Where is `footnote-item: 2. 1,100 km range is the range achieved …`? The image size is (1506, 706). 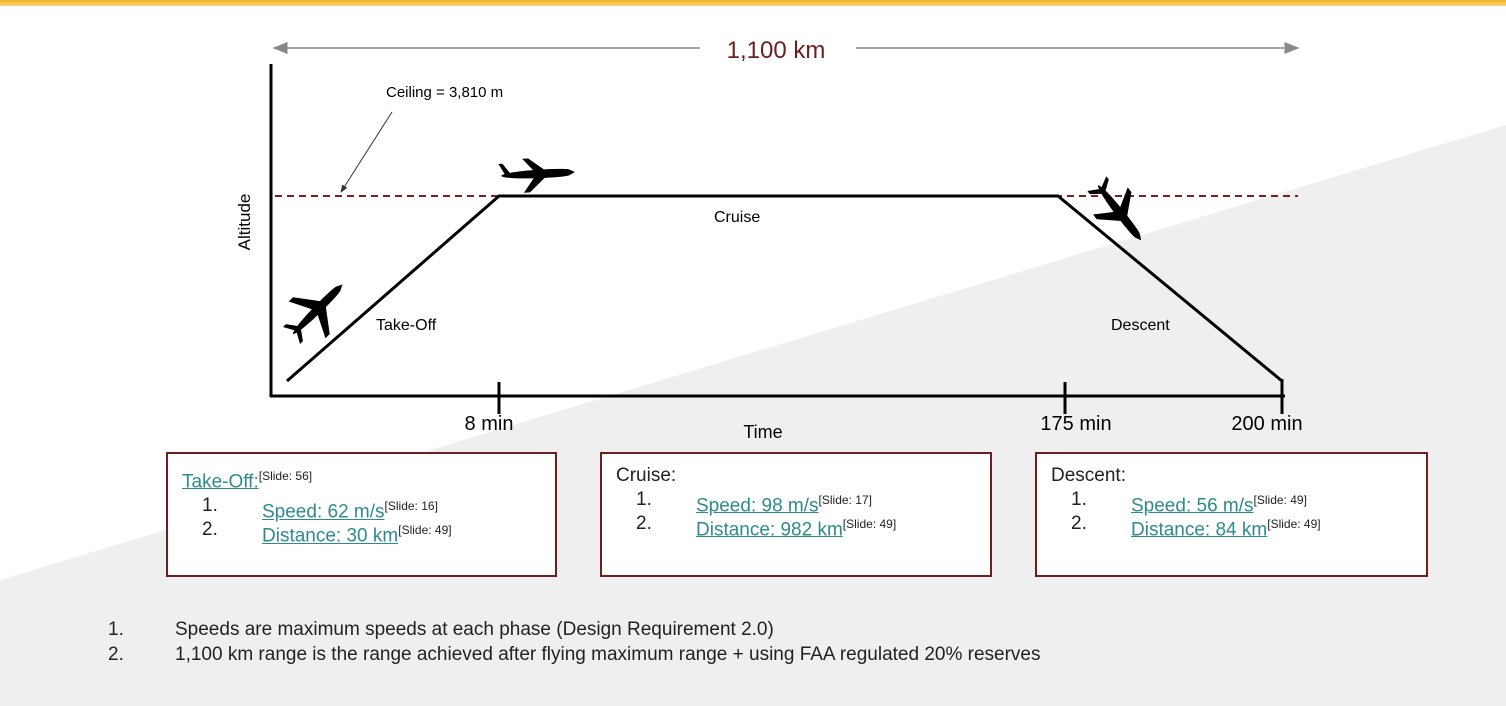 footnote-item: 2. 1,100 km range is the range achieved … is located at coordinates (574, 654).